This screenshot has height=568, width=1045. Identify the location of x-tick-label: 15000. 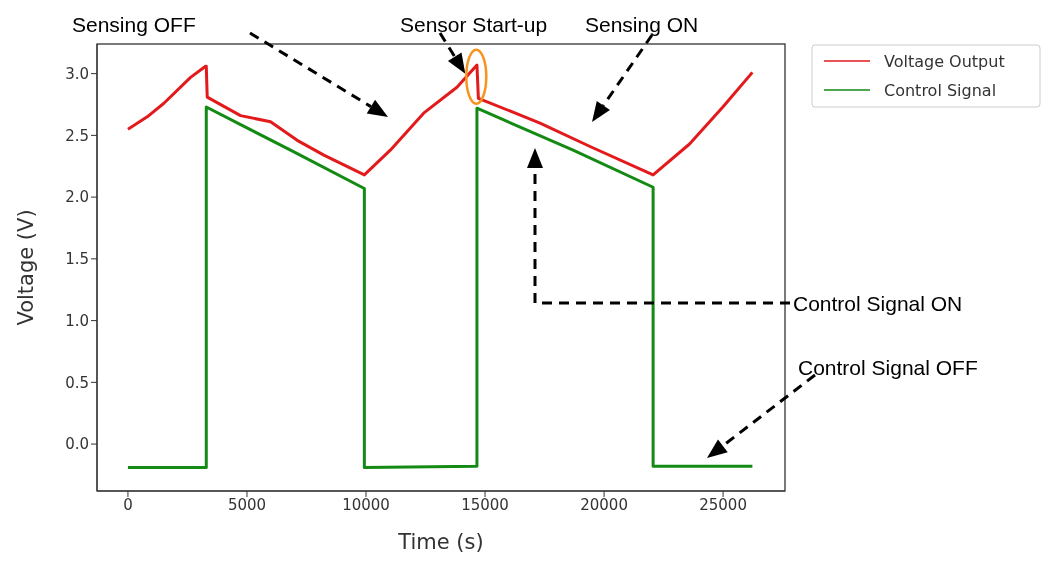
(485, 504).